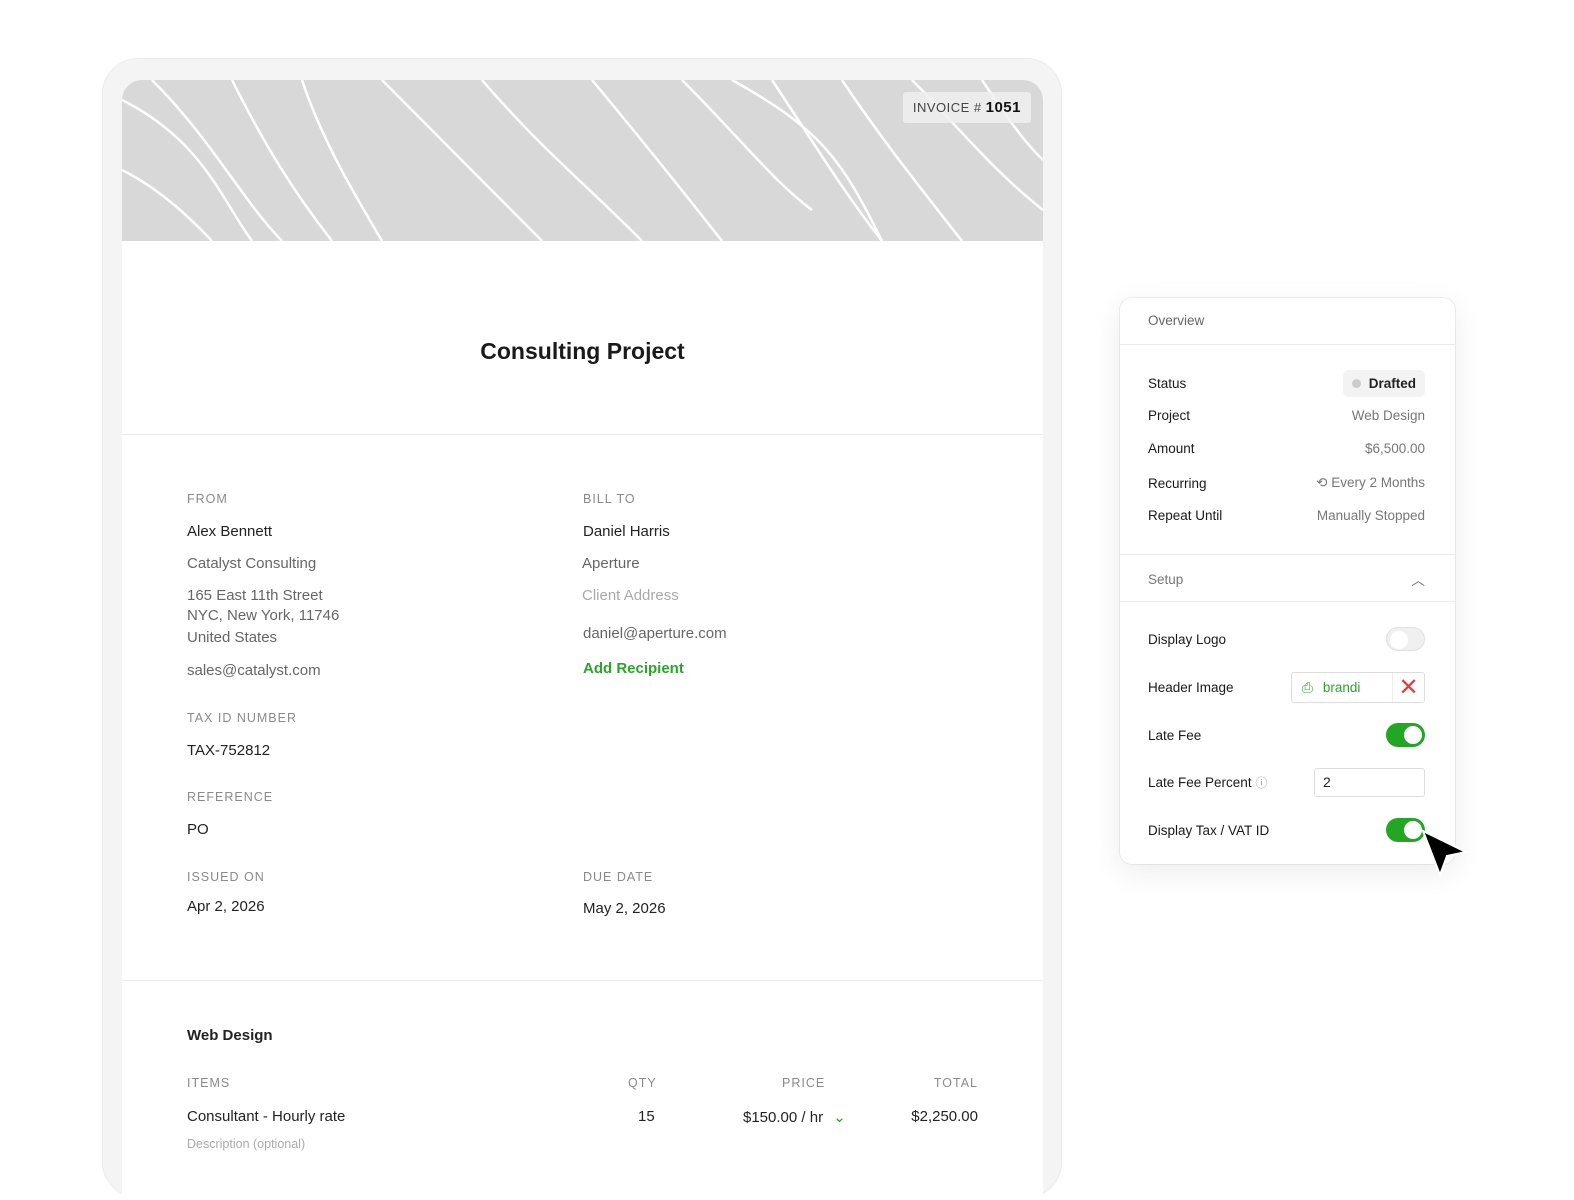 The height and width of the screenshot is (1200, 1574). Describe the element at coordinates (655, 633) in the screenshot. I see `bill-to-email: daniel@aperture.com` at that location.